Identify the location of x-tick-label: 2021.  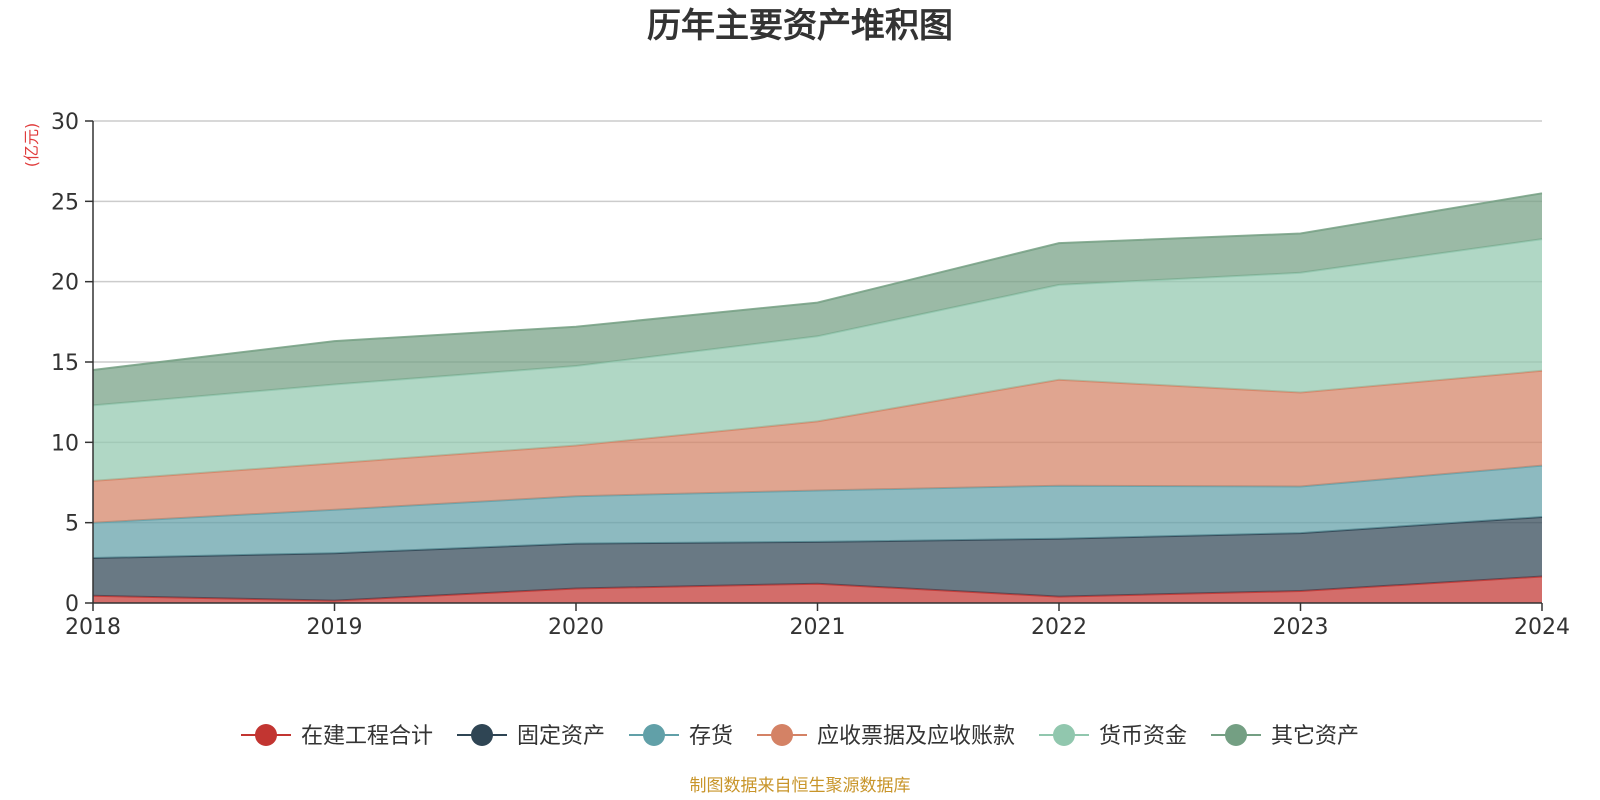
(818, 627).